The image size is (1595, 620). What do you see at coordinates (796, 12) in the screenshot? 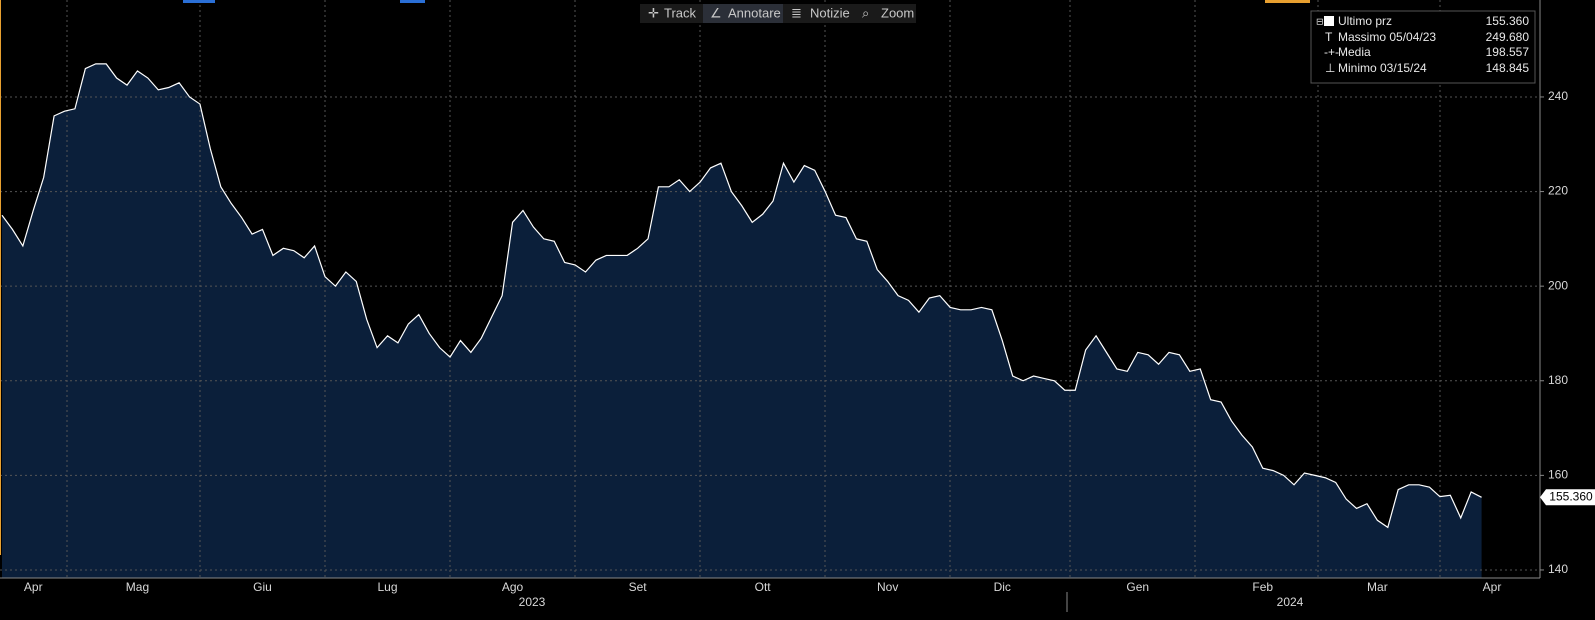
I see `toolbar-icon: ≣` at bounding box center [796, 12].